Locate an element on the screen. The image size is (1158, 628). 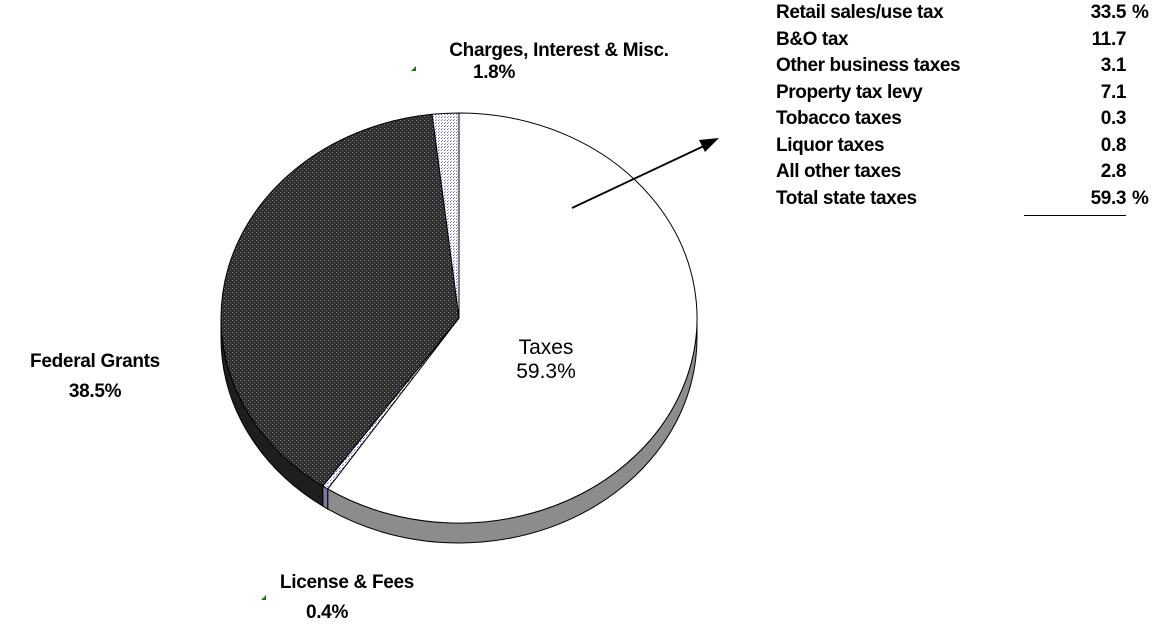
breakdown-row-name: Liquor taxes is located at coordinates (830, 145).